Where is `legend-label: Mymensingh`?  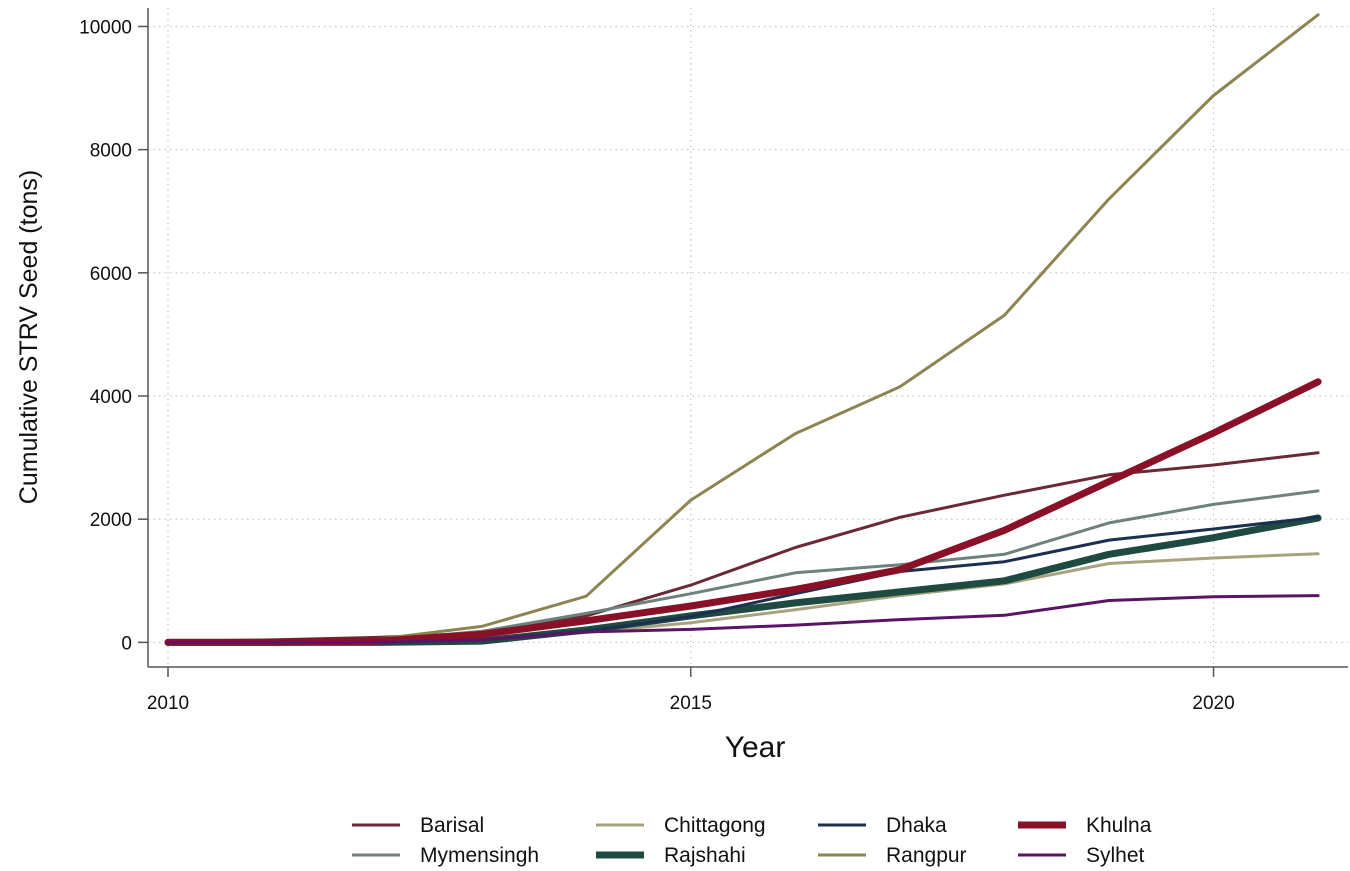
legend-label: Mymensingh is located at coordinates (479, 855).